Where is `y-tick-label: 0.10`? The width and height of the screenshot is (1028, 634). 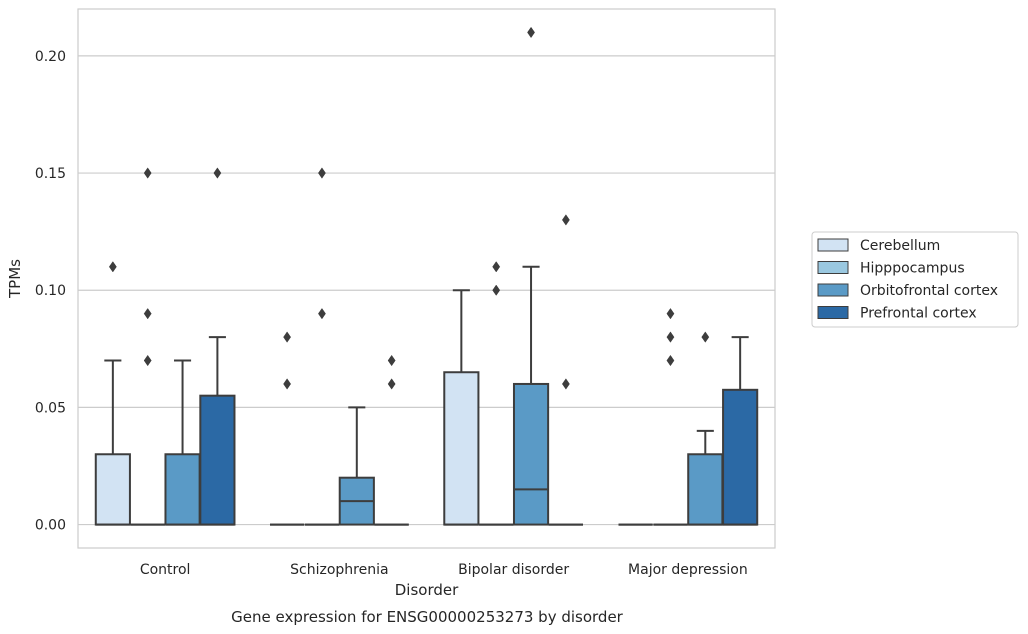
y-tick-label: 0.10 is located at coordinates (50, 291).